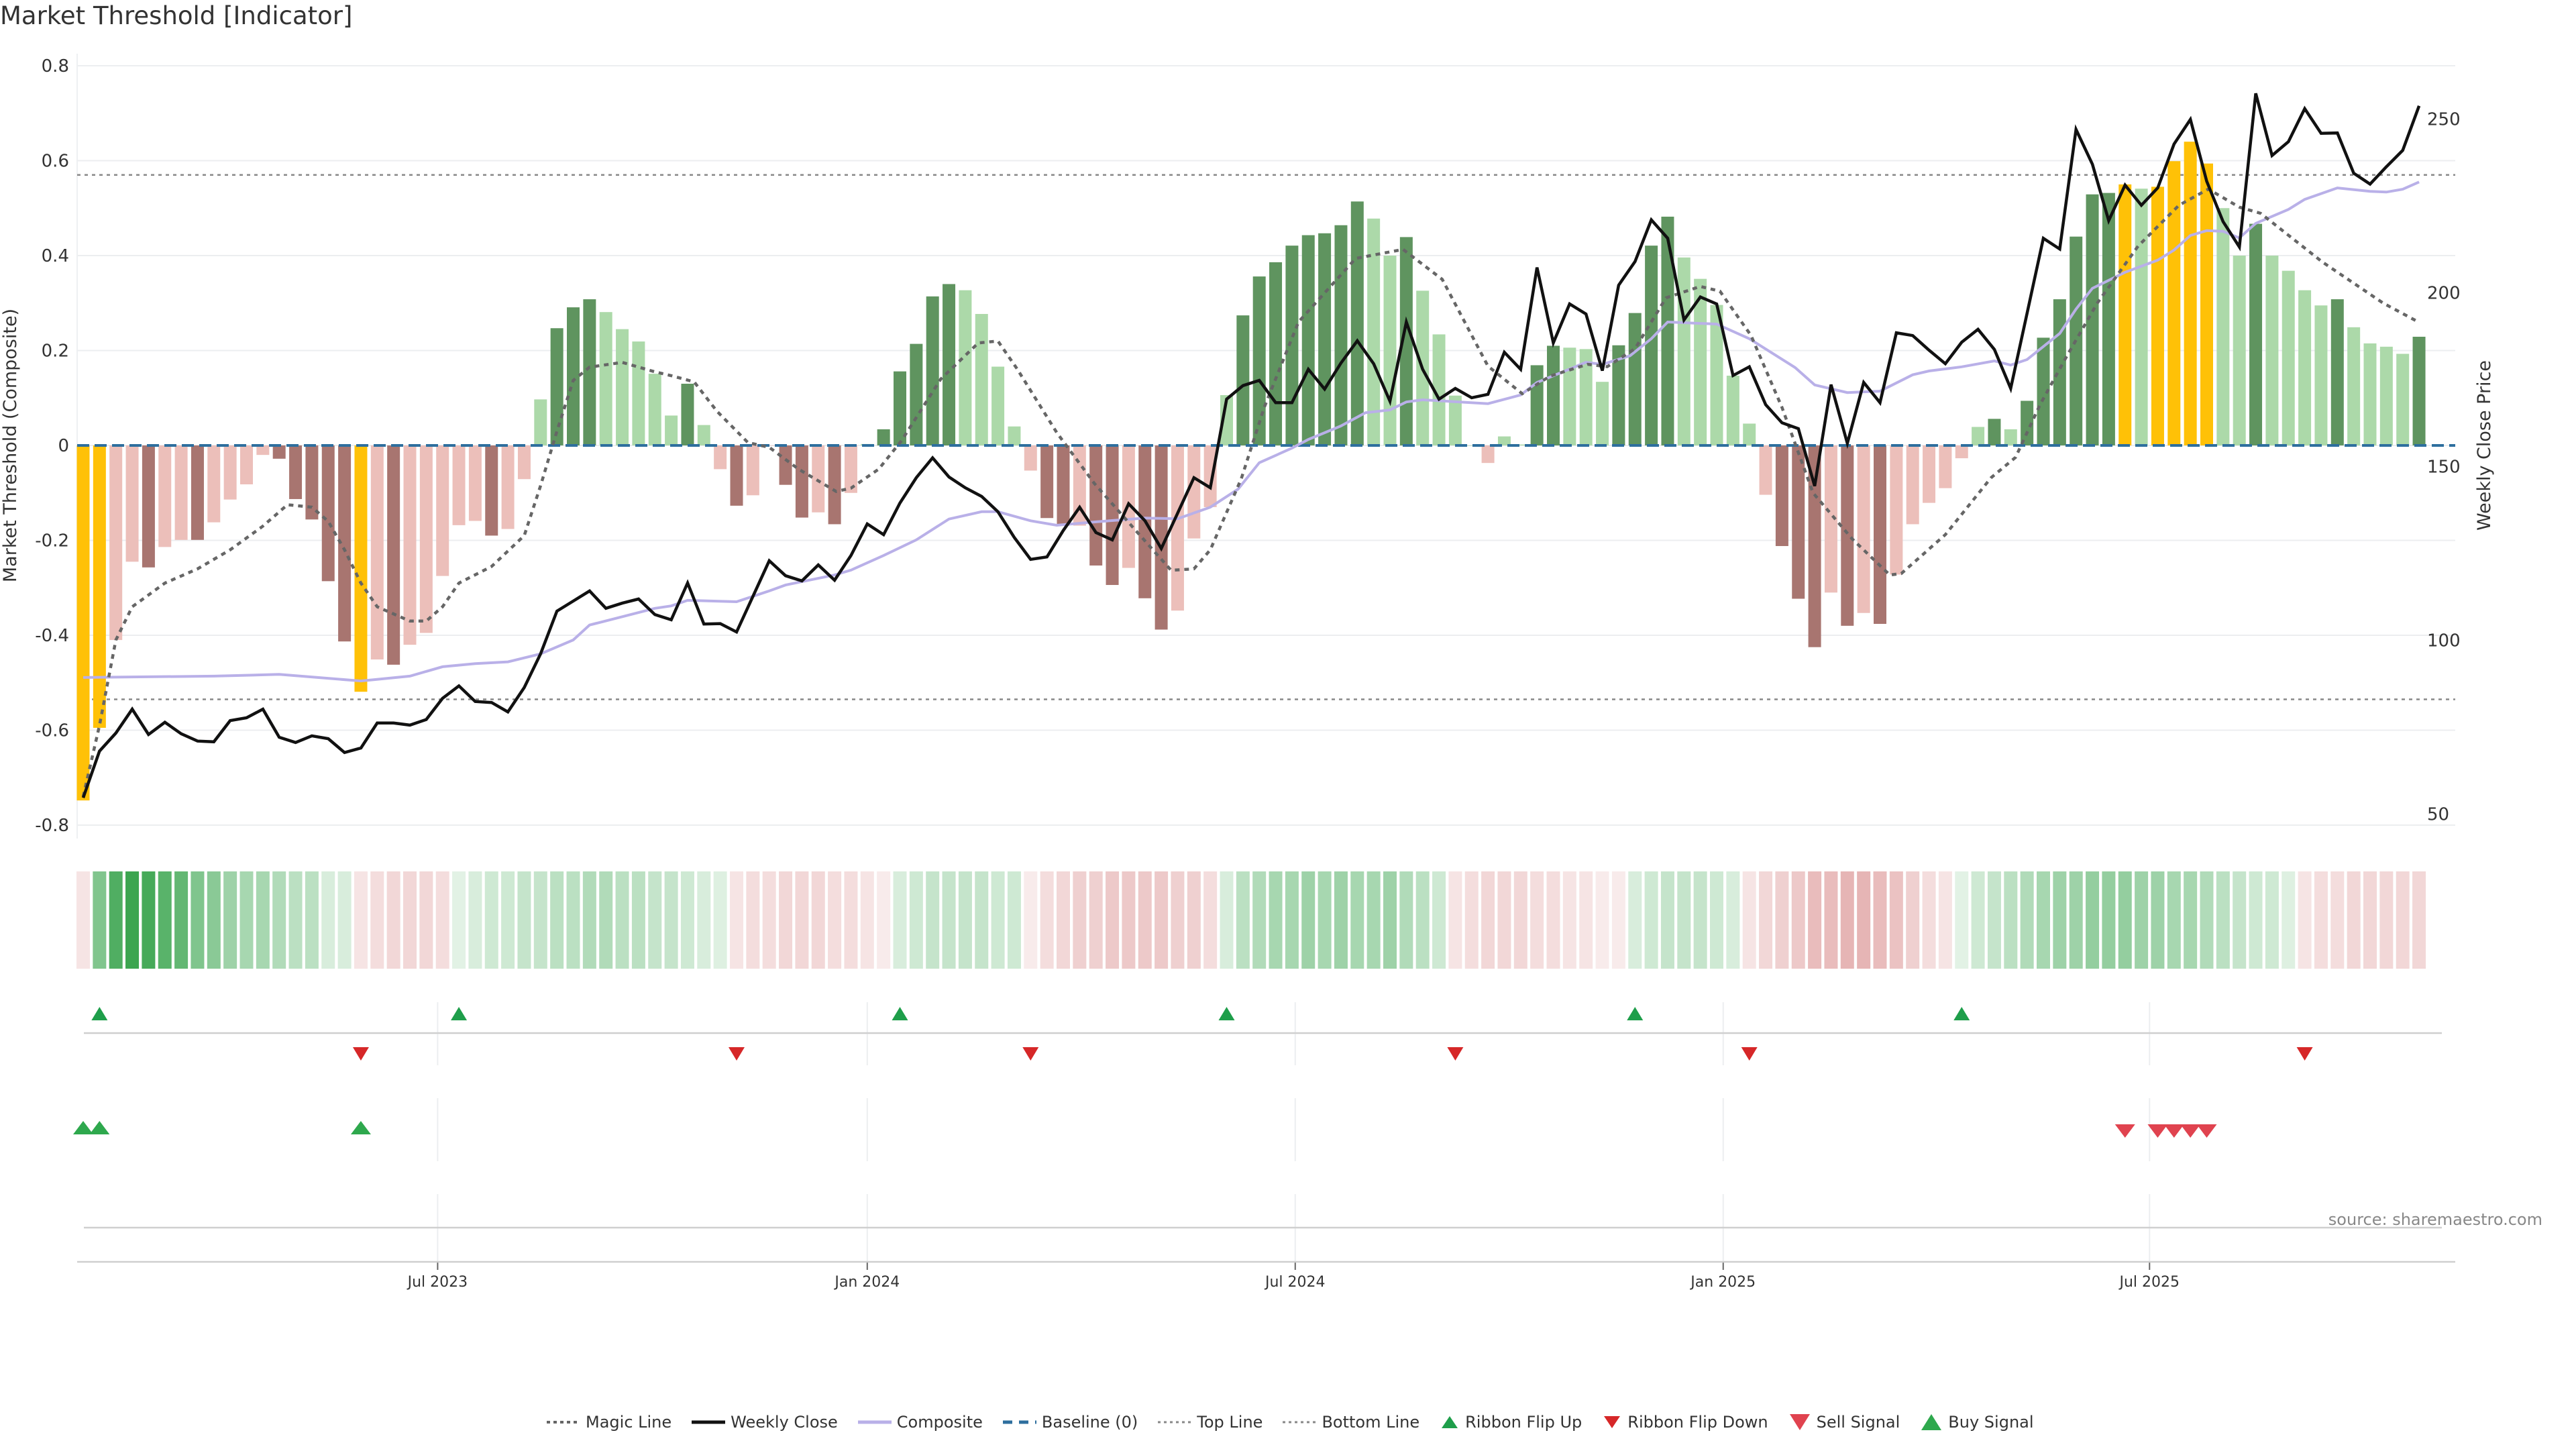 The height and width of the screenshot is (1449, 2576). What do you see at coordinates (1226, 1013) in the screenshot?
I see `ribbon-flip-up-marker` at bounding box center [1226, 1013].